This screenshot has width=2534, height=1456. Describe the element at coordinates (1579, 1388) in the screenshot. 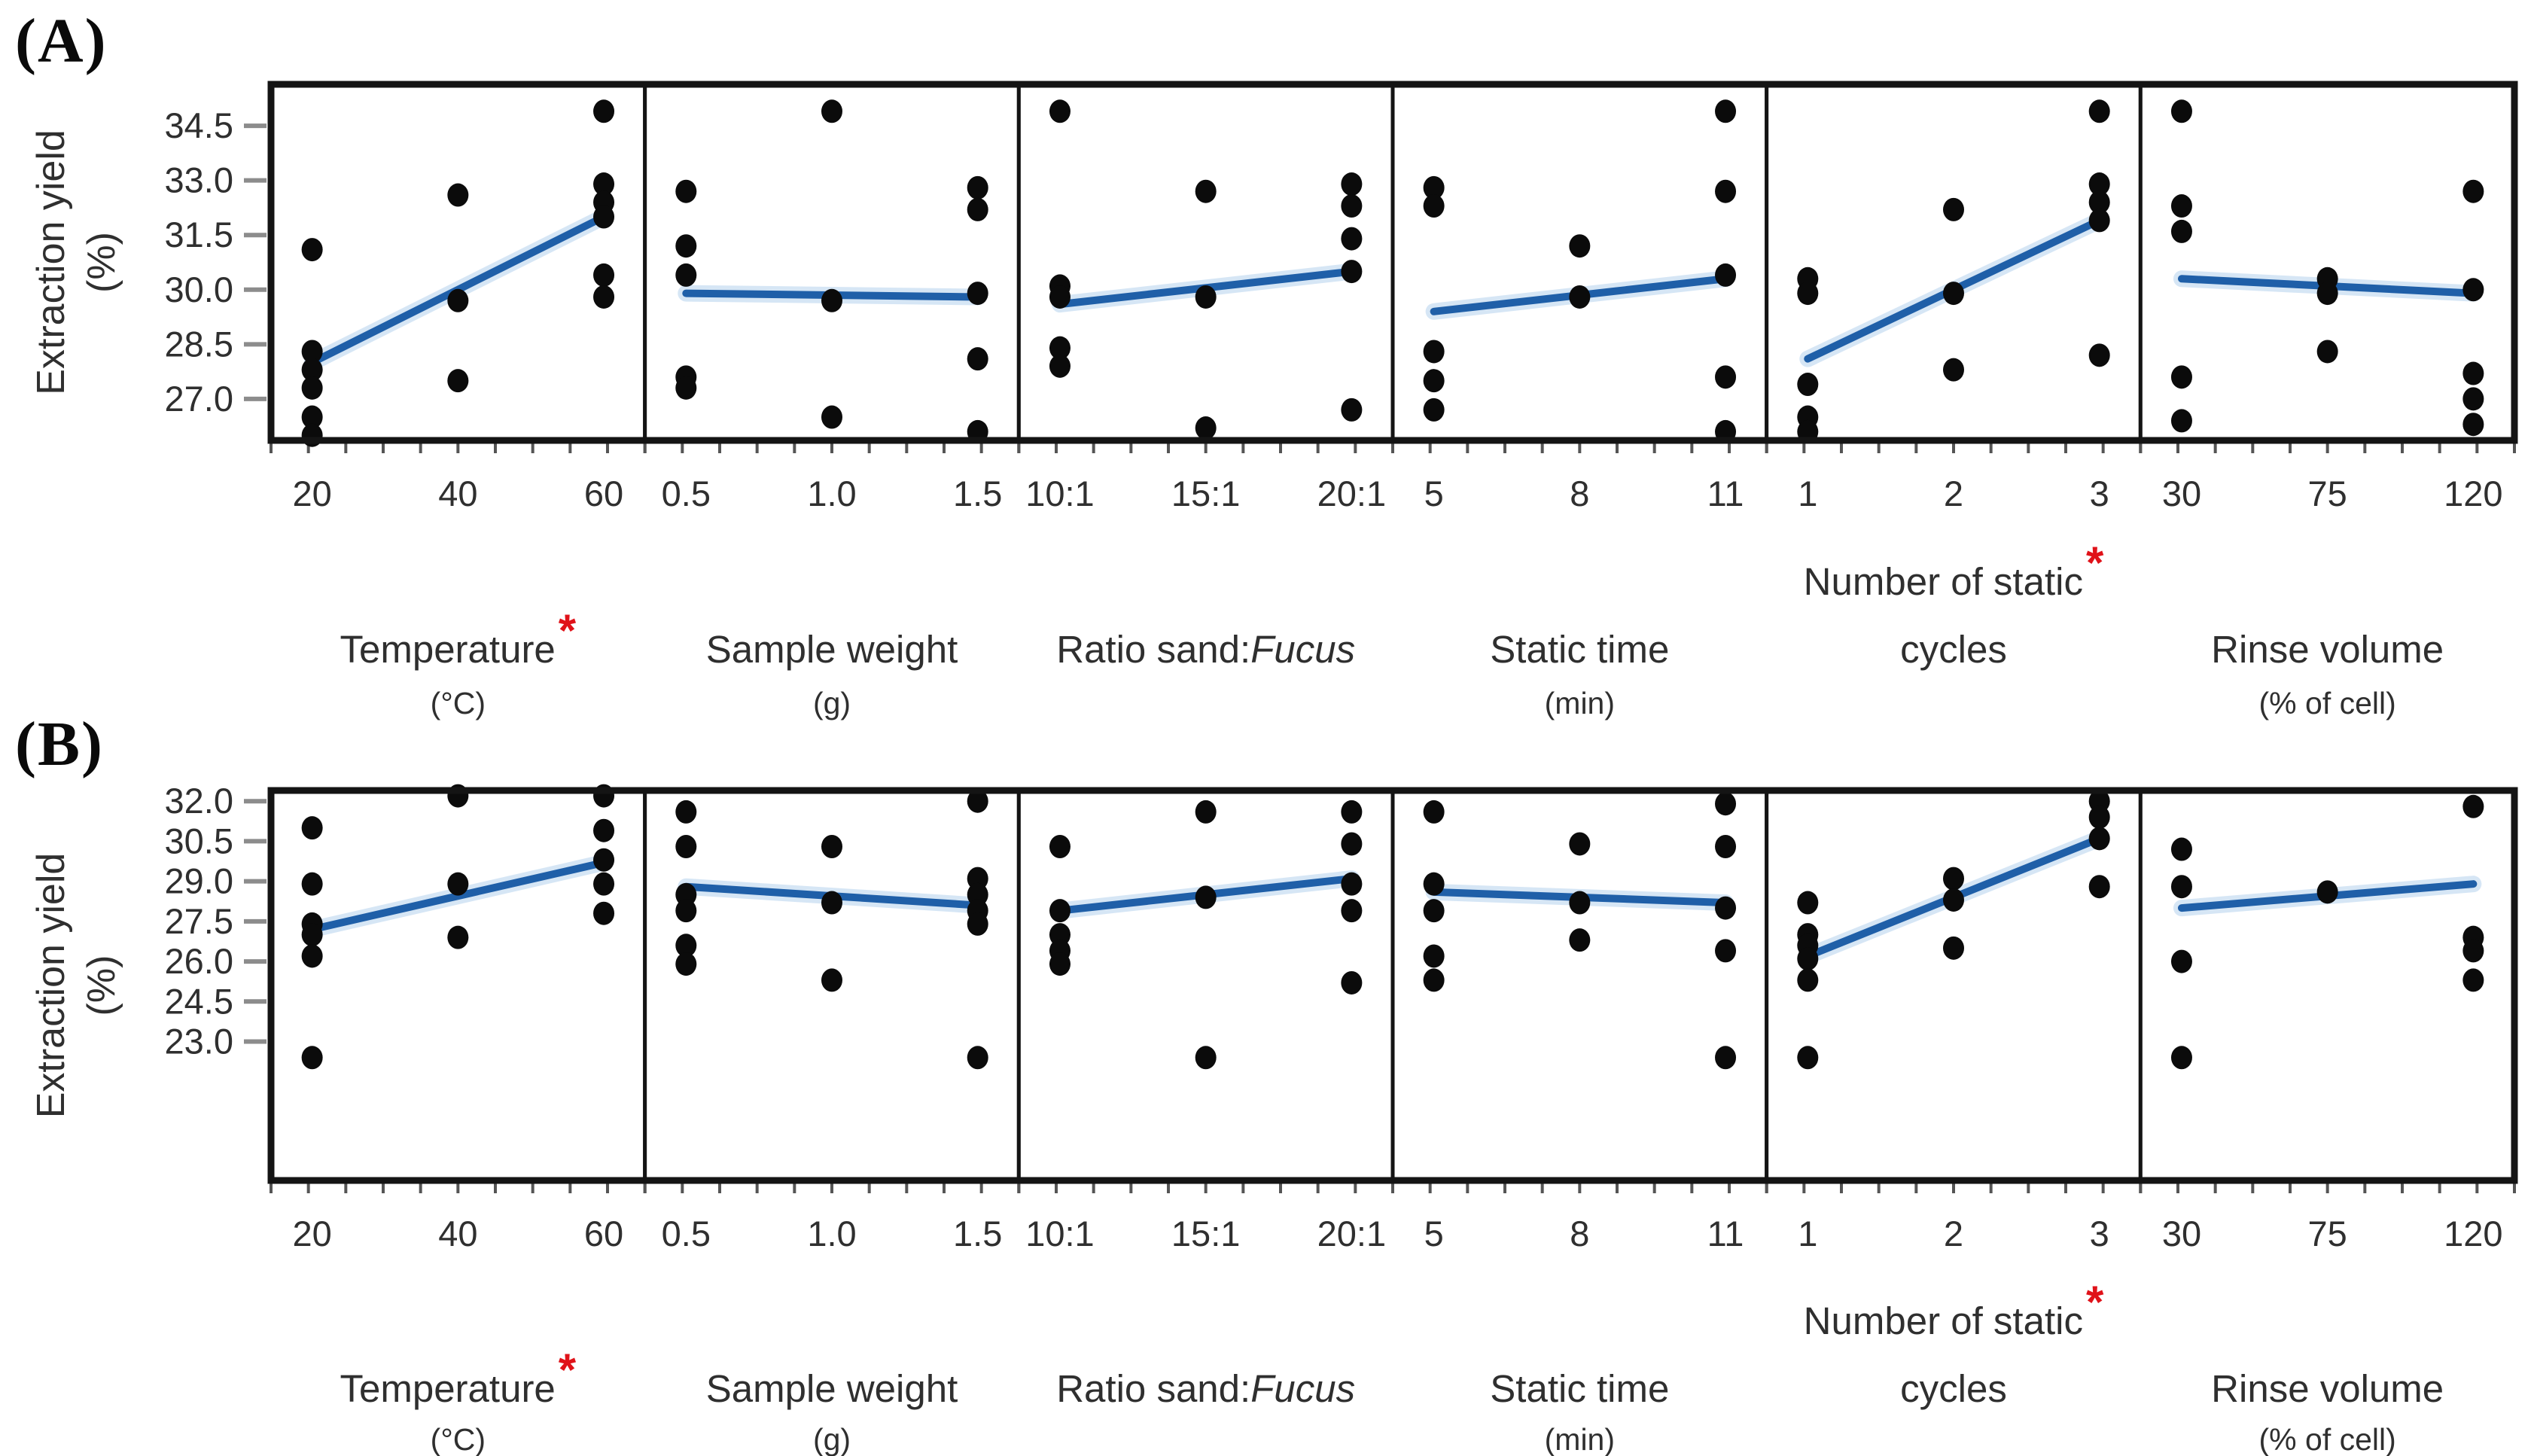

I see `factor-label: Static time` at that location.